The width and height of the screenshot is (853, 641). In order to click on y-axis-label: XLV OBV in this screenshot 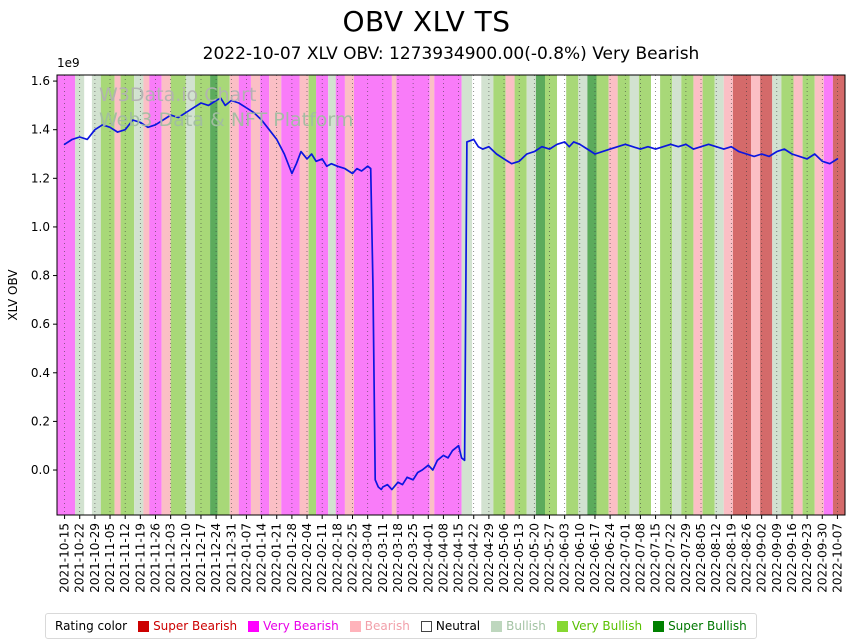, I will do `click(13, 295)`.